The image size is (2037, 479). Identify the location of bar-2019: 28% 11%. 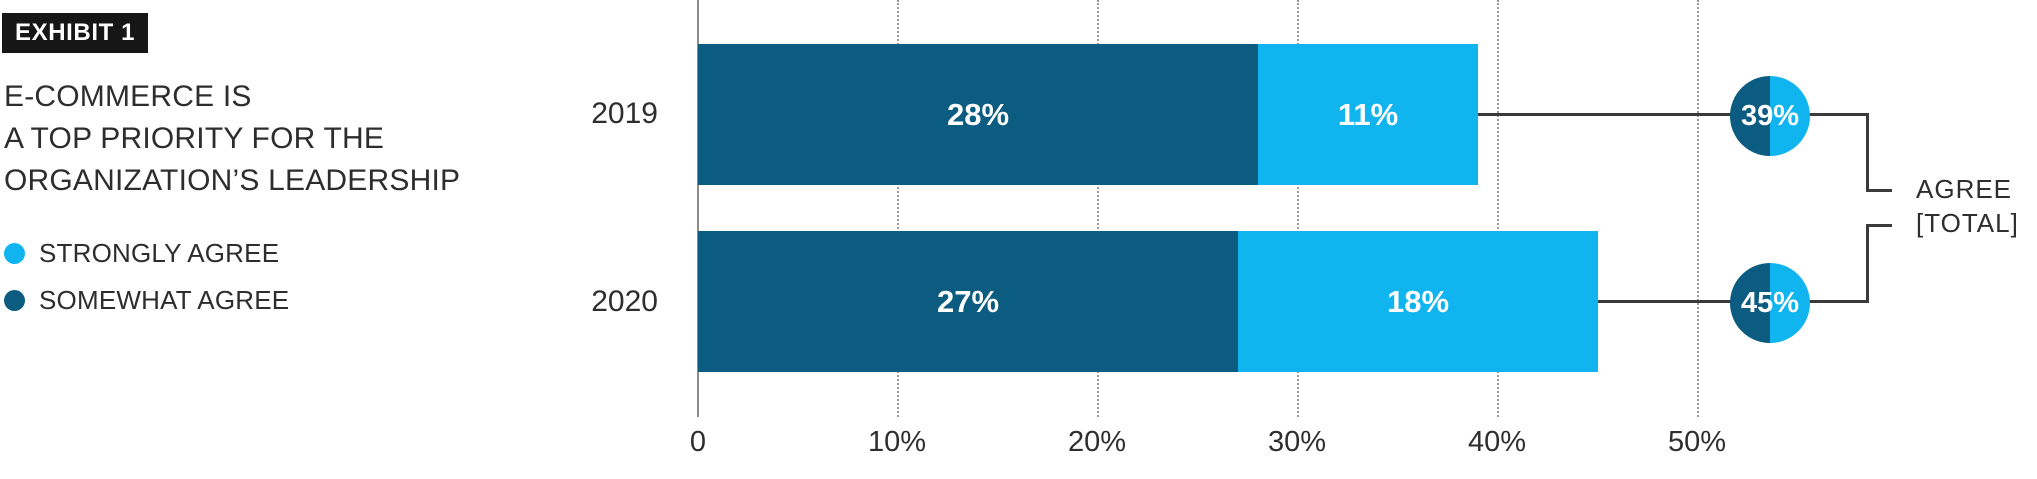
(1088, 114).